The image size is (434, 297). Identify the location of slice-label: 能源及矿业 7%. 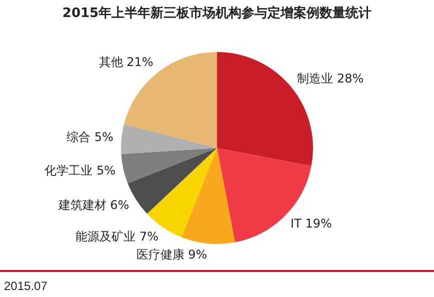
(117, 236).